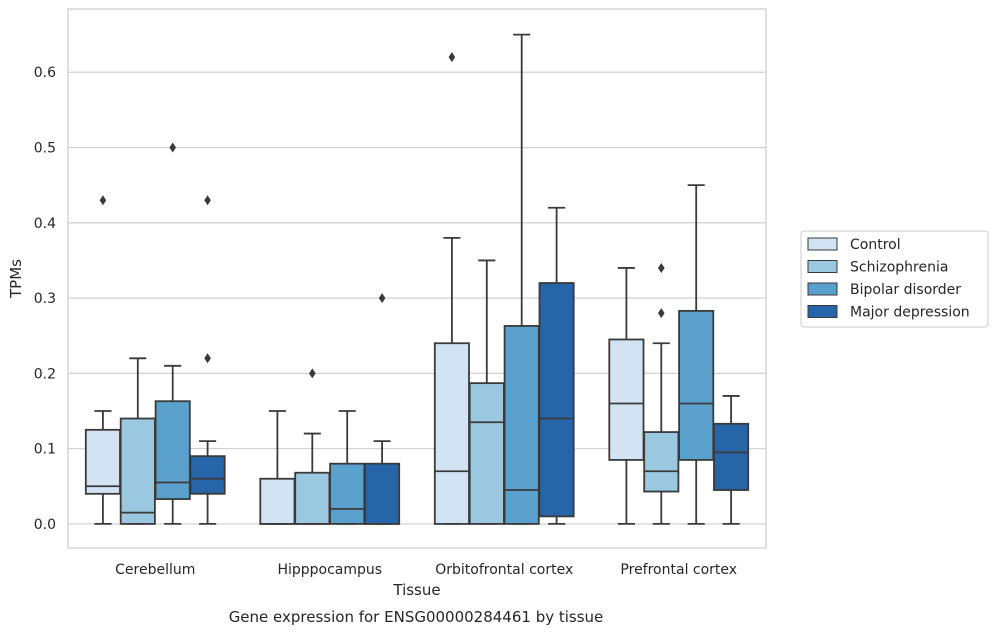 The image size is (997, 634). Describe the element at coordinates (45, 73) in the screenshot. I see `y-tick-label: 0.6` at that location.